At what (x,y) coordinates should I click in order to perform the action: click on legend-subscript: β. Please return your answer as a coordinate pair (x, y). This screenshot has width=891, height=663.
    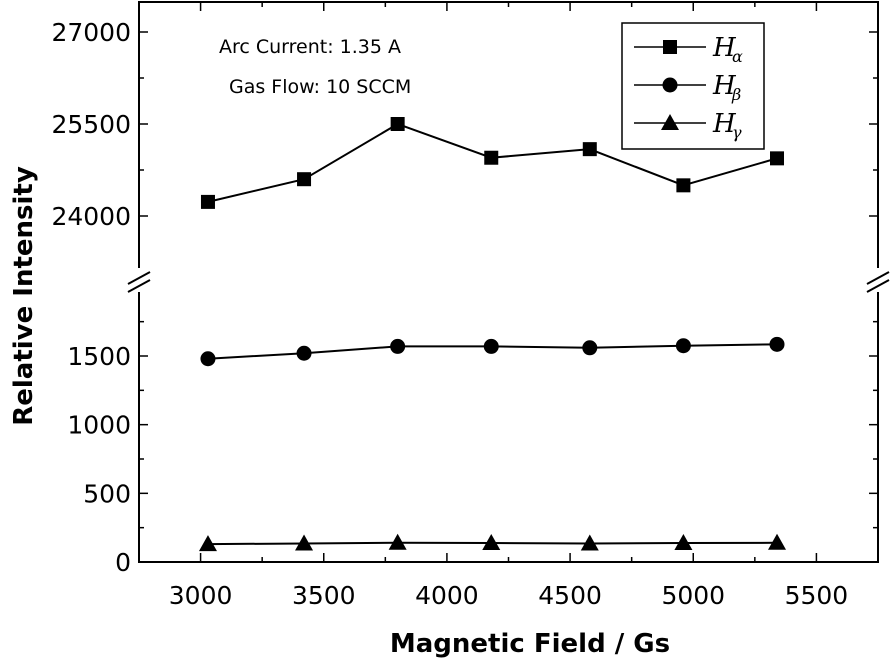
    Looking at the image, I should click on (736, 94).